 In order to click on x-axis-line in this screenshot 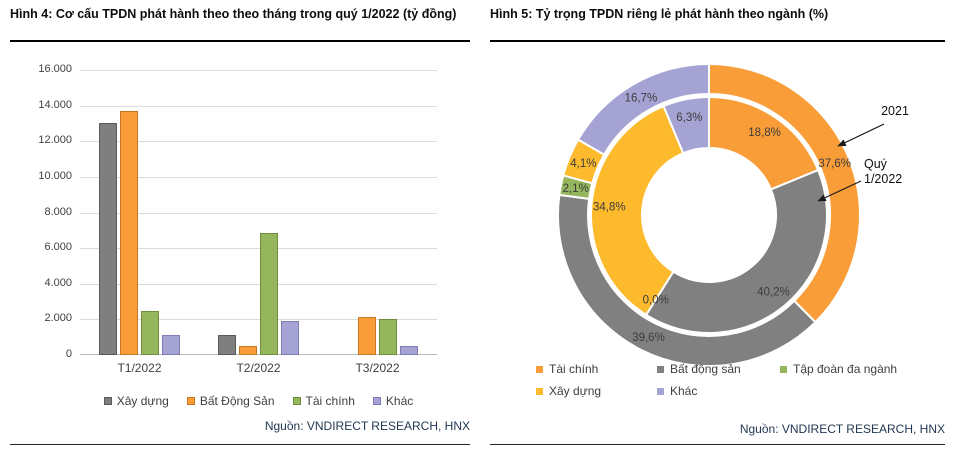, I will do `click(258, 354)`.